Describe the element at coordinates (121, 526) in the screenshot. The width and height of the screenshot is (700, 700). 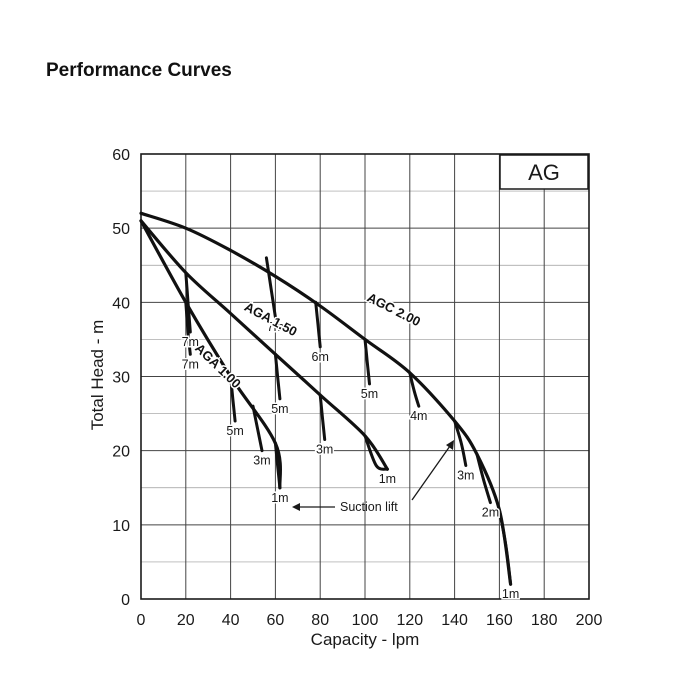
I see `y-tick-label: 10` at that location.